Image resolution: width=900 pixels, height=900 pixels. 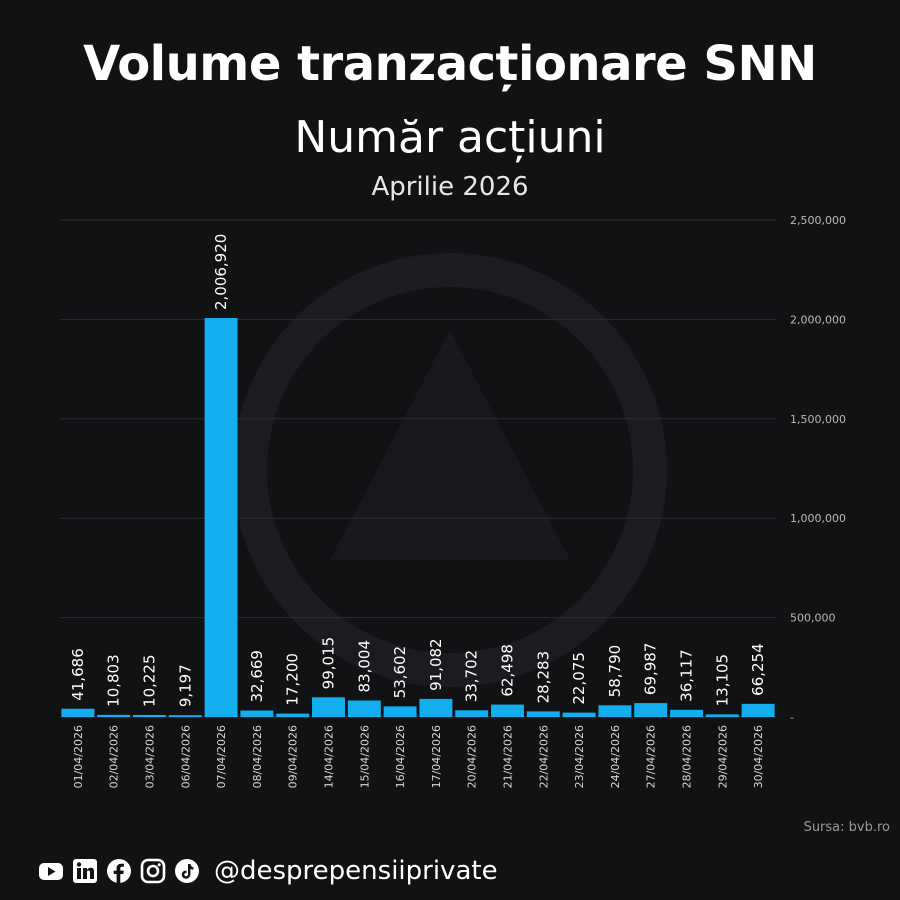 What do you see at coordinates (293, 679) in the screenshot?
I see `bar-value-label: 17,200` at bounding box center [293, 679].